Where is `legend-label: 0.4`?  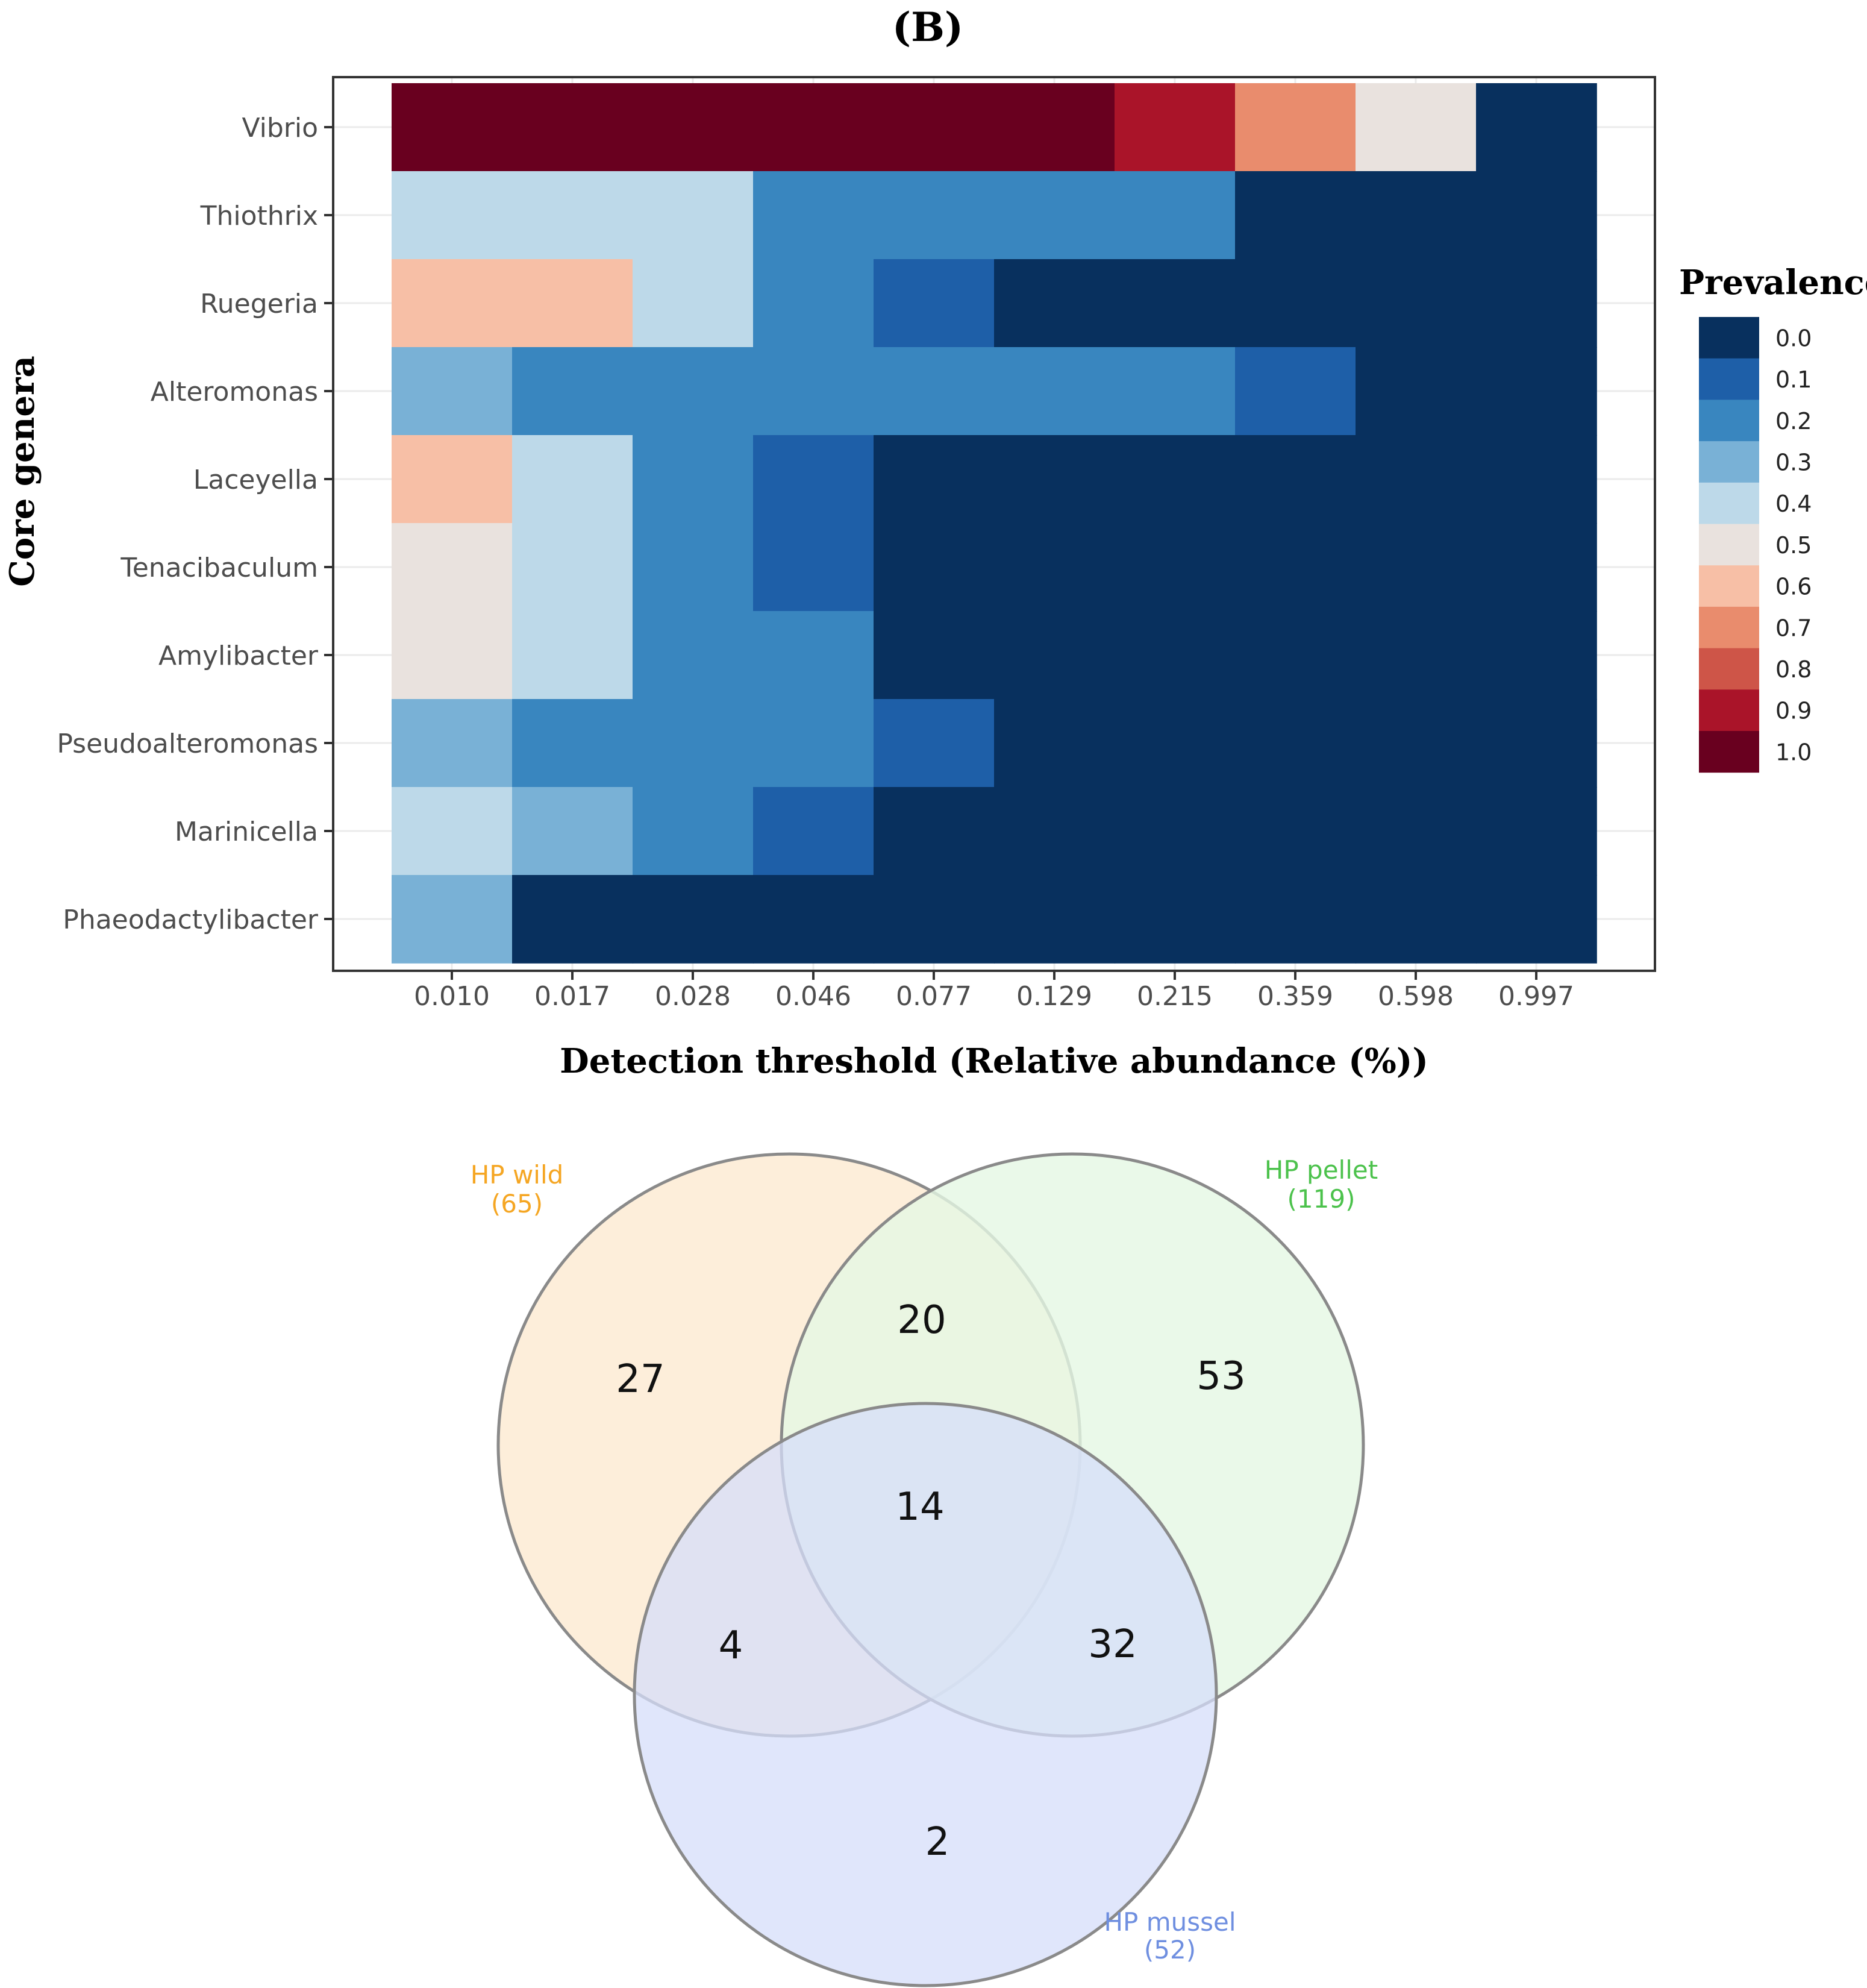
legend-label: 0.4 is located at coordinates (1793, 504).